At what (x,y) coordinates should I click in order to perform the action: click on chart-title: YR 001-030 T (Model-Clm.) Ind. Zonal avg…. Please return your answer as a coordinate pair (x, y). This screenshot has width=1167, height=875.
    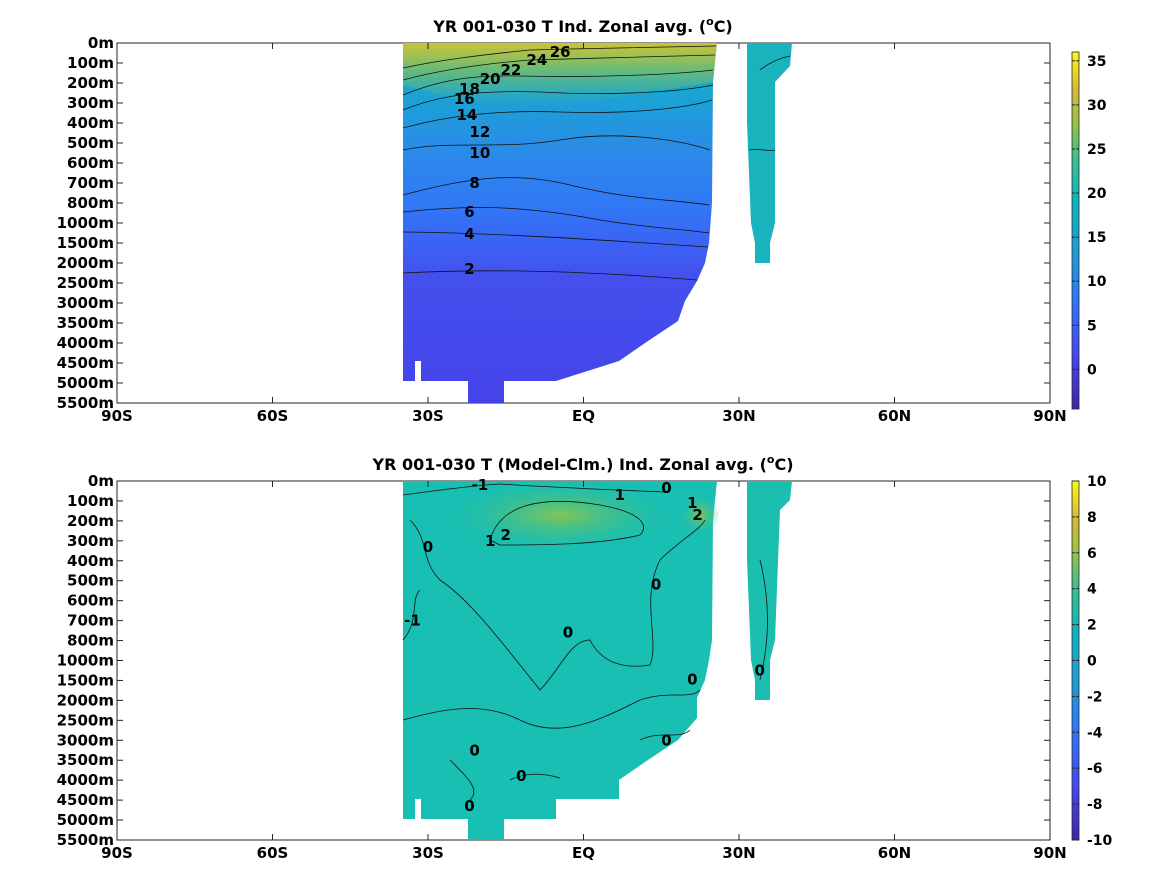
    Looking at the image, I should click on (582, 463).